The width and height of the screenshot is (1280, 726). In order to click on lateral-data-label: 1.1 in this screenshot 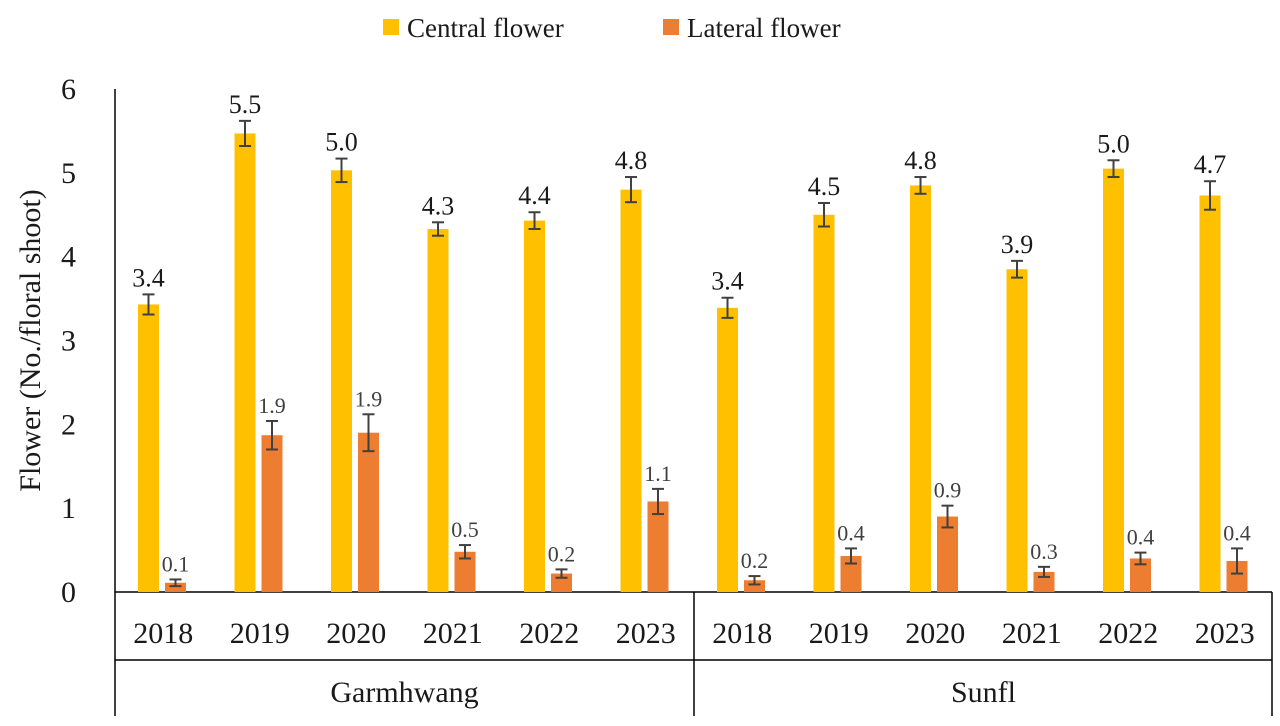, I will do `click(658, 473)`.